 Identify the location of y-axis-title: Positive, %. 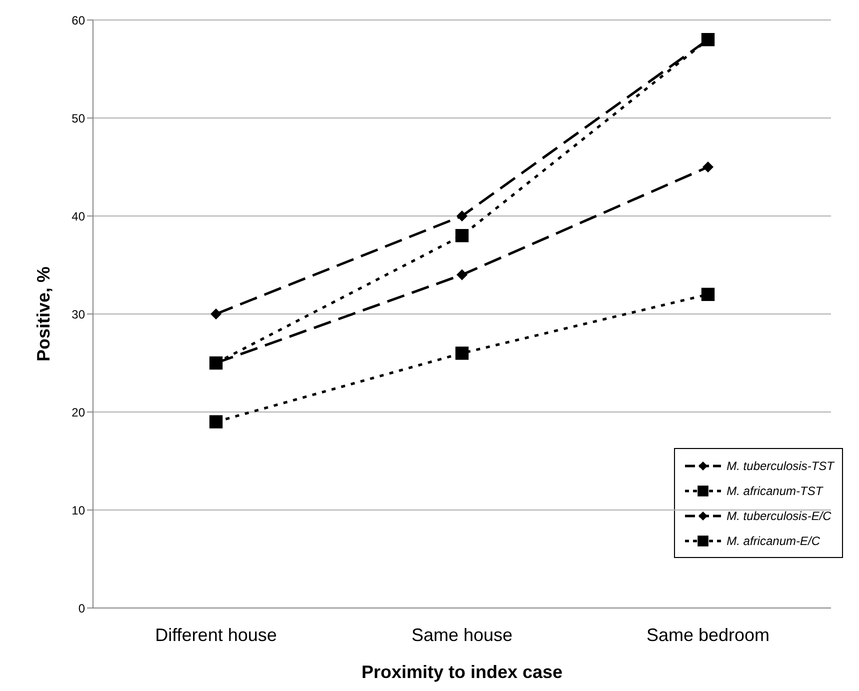
(43, 314).